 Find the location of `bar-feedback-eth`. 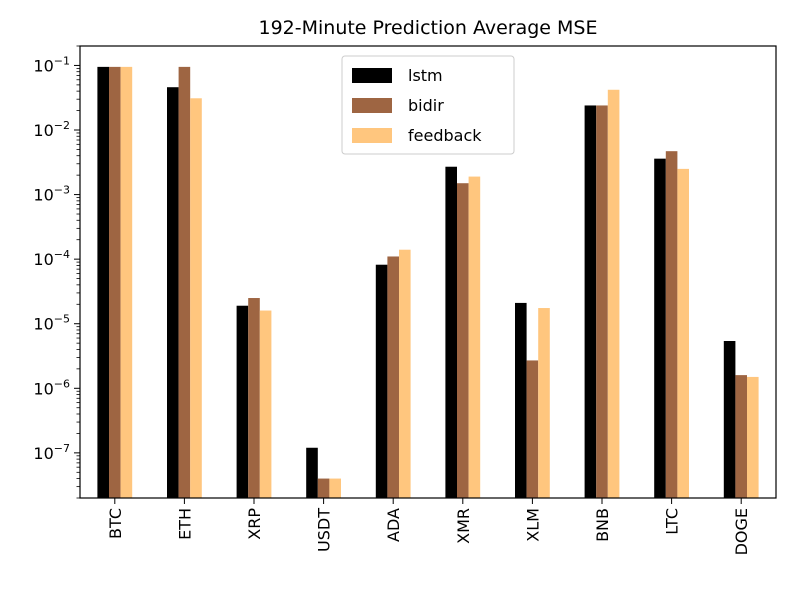

bar-feedback-eth is located at coordinates (196, 298).